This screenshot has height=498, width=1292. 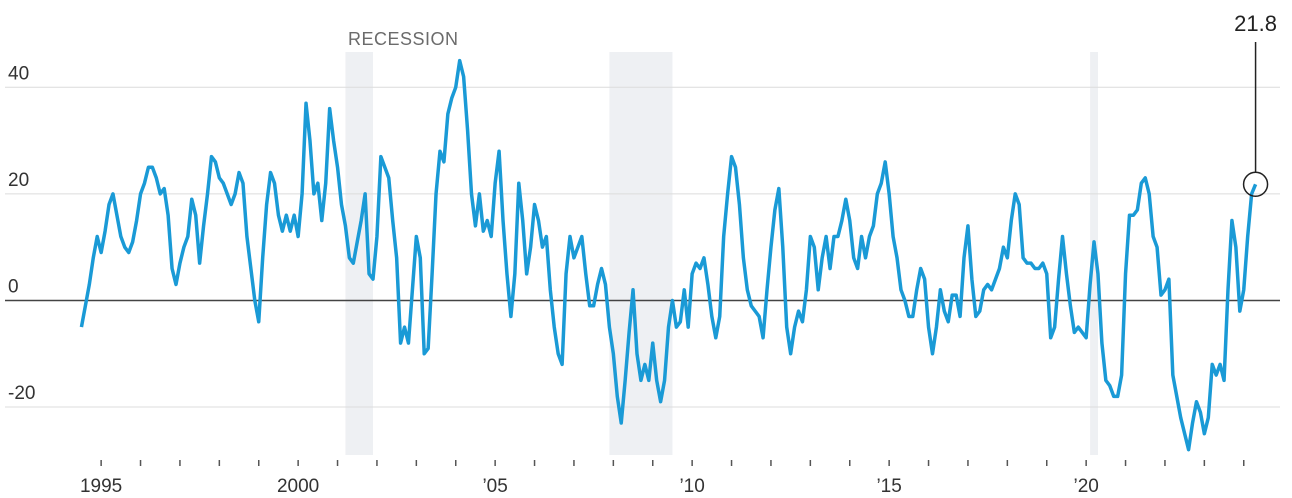 I want to click on y-tick-label: -20, so click(x=21, y=393).